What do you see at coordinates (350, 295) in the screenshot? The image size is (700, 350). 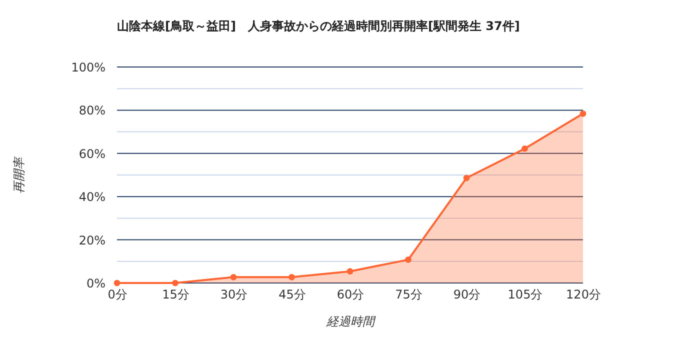 I see `x-tick-label: 60分` at bounding box center [350, 295].